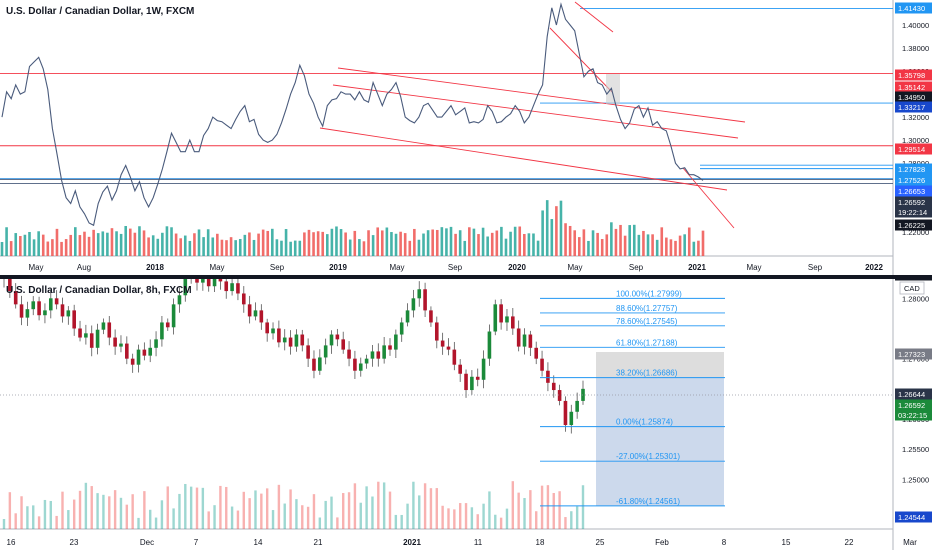 This screenshot has height=550, width=932. What do you see at coordinates (647, 373) in the screenshot?
I see `fib-level-label: 38.20%(1.26686)` at bounding box center [647, 373].